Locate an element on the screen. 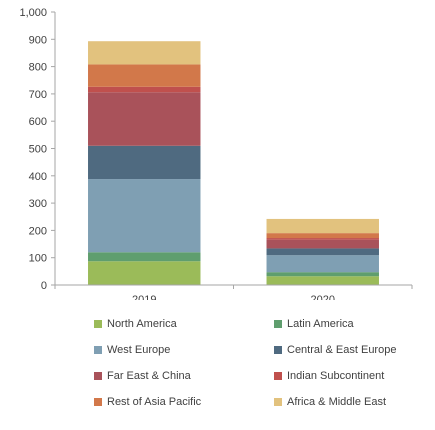 The height and width of the screenshot is (430, 435). bar-segment-west-europe-2020 is located at coordinates (322, 264).